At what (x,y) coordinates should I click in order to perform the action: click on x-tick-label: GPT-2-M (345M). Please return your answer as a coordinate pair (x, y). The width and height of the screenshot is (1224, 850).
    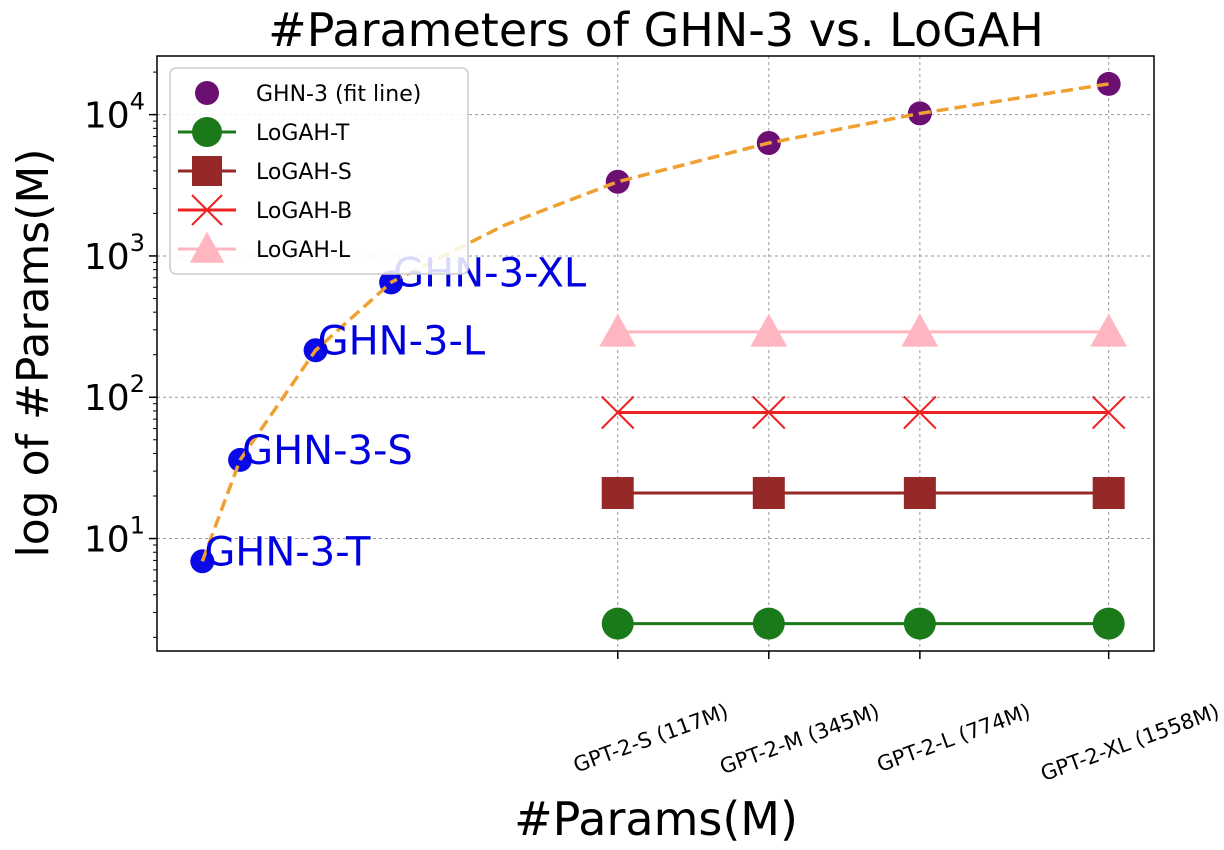
    Looking at the image, I should click on (800, 739).